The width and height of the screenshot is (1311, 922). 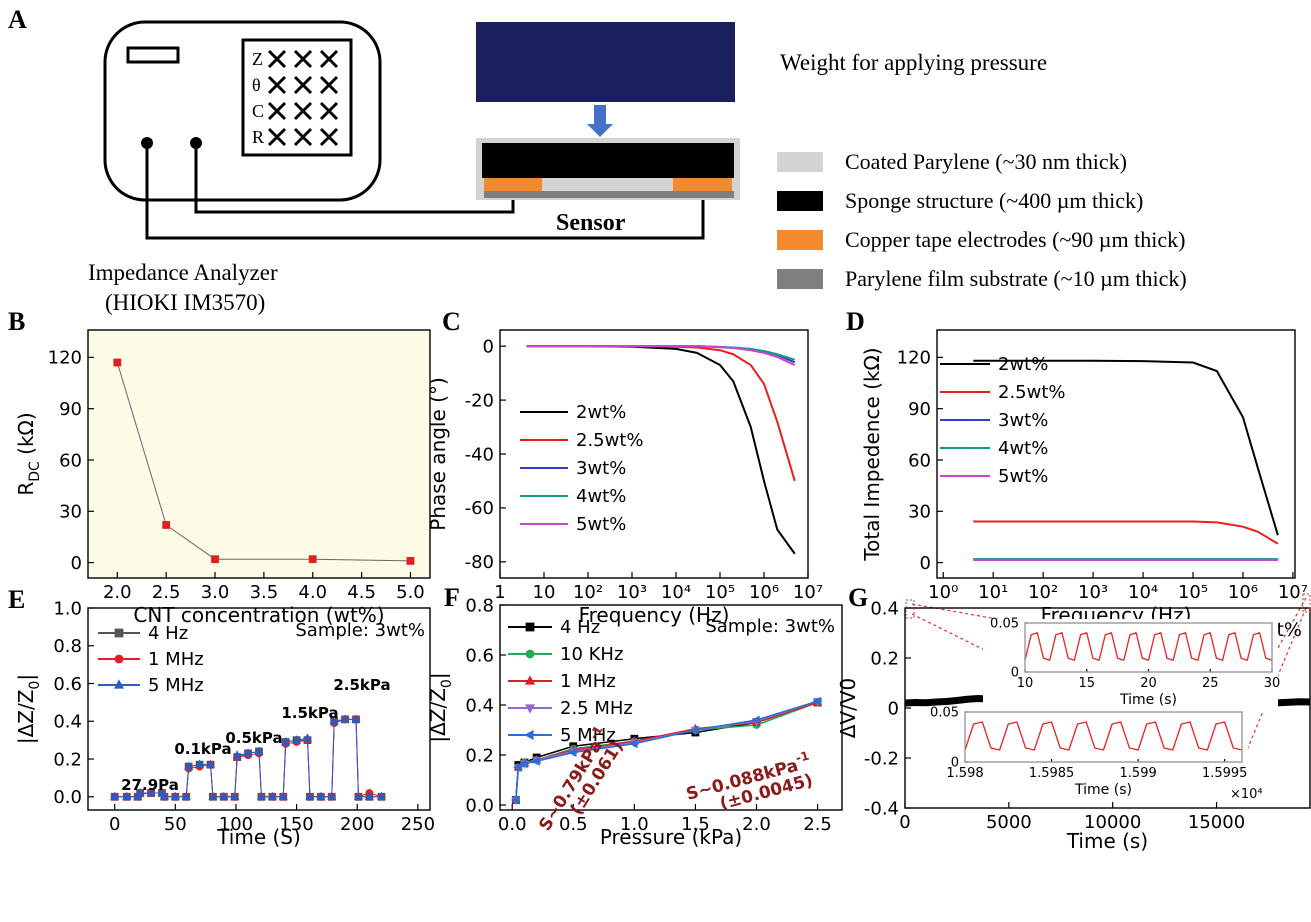 What do you see at coordinates (756, 824) in the screenshot?
I see `x-tick-label: 2.0` at bounding box center [756, 824].